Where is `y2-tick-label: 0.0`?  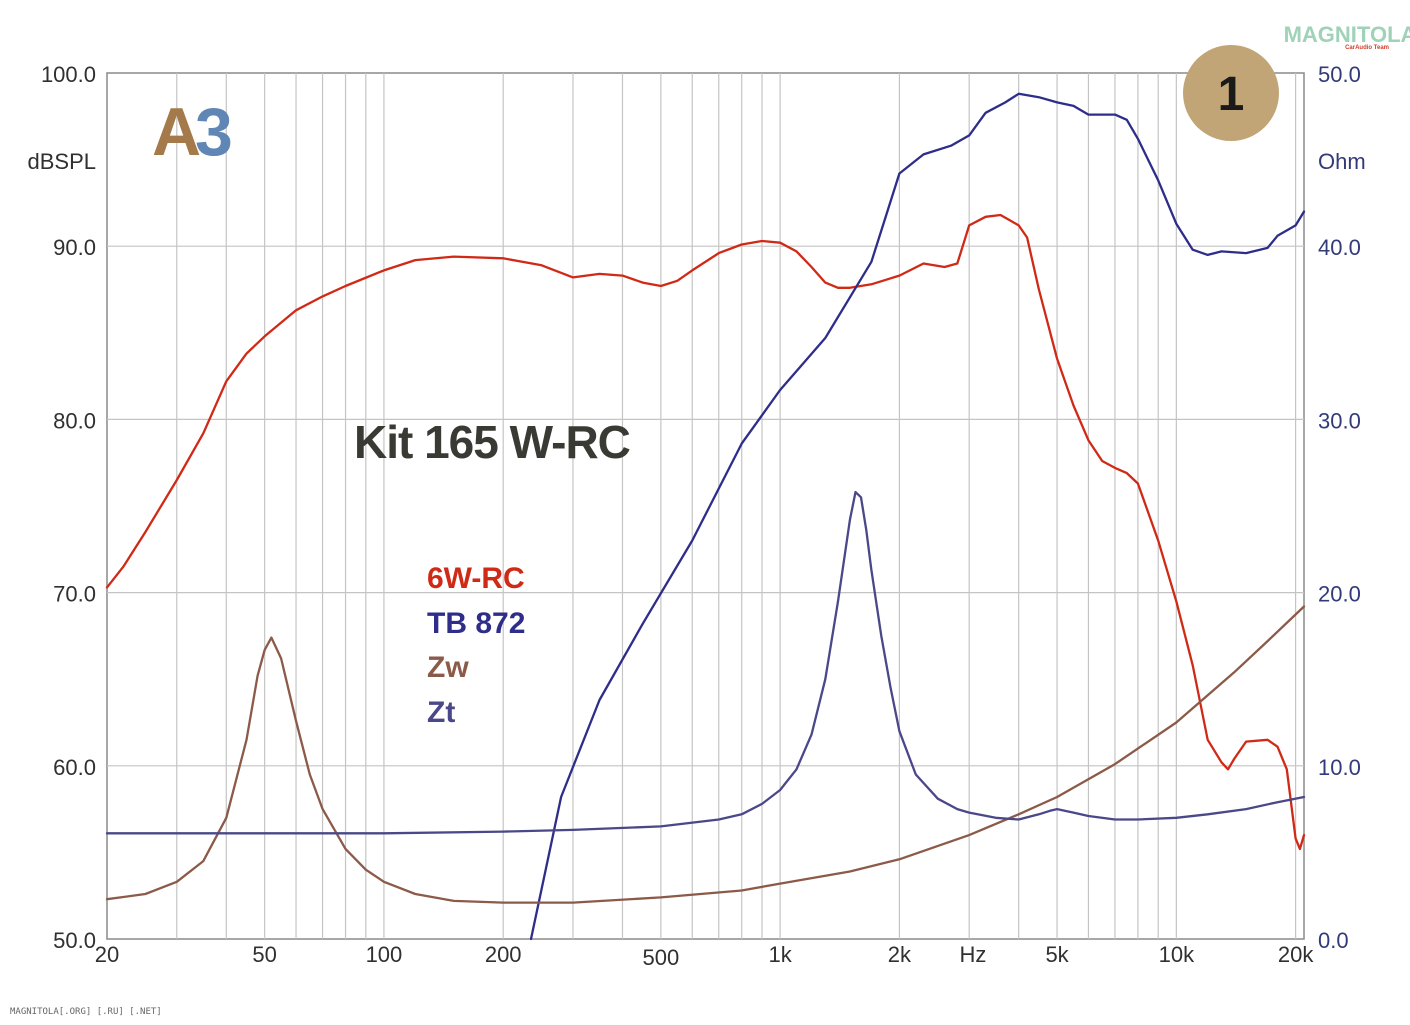
y2-tick-label: 0.0 is located at coordinates (1333, 940).